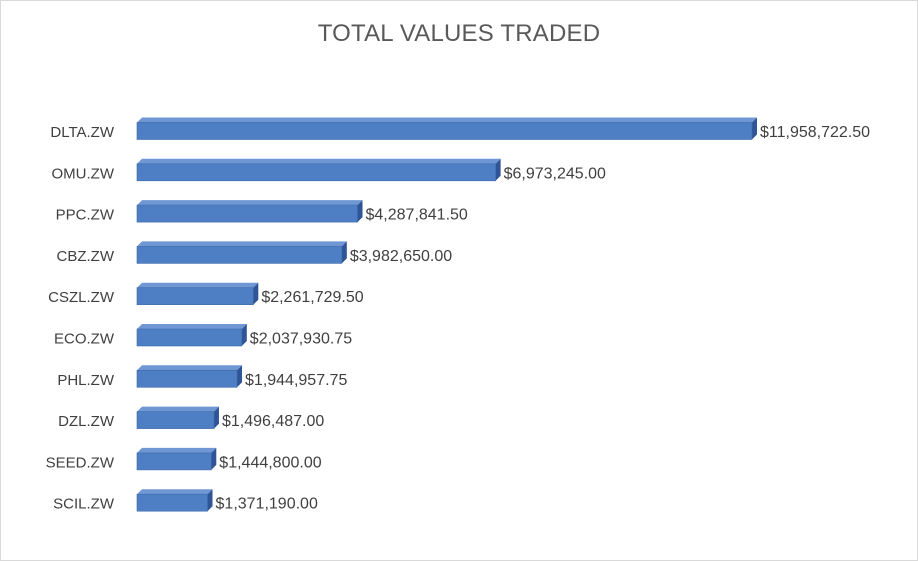 Image resolution: width=918 pixels, height=561 pixels. I want to click on data-label: $1,444,800.00, so click(270, 462).